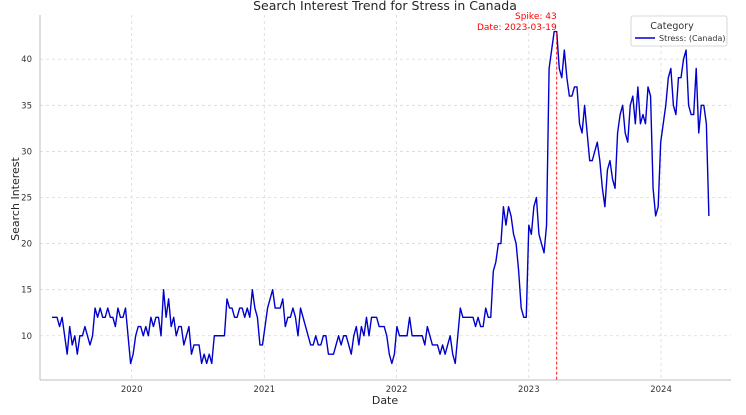  What do you see at coordinates (517, 28) in the screenshot?
I see `spike-date-label: Date: 2023-03-19` at bounding box center [517, 28].